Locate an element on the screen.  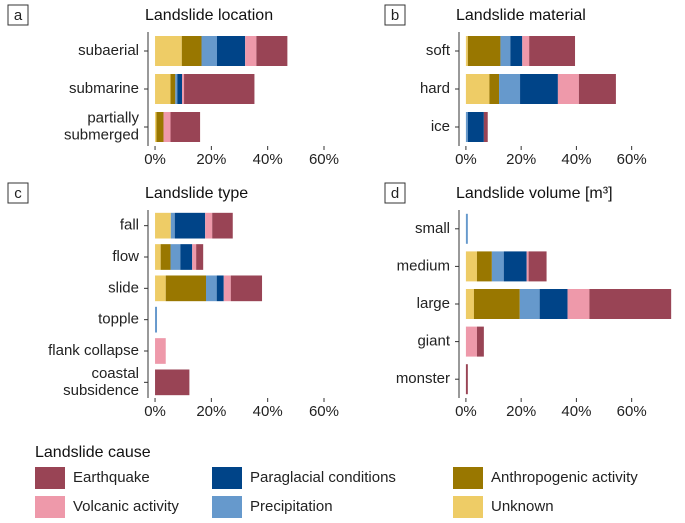
y-tick-label: submarine is located at coordinates (104, 88).